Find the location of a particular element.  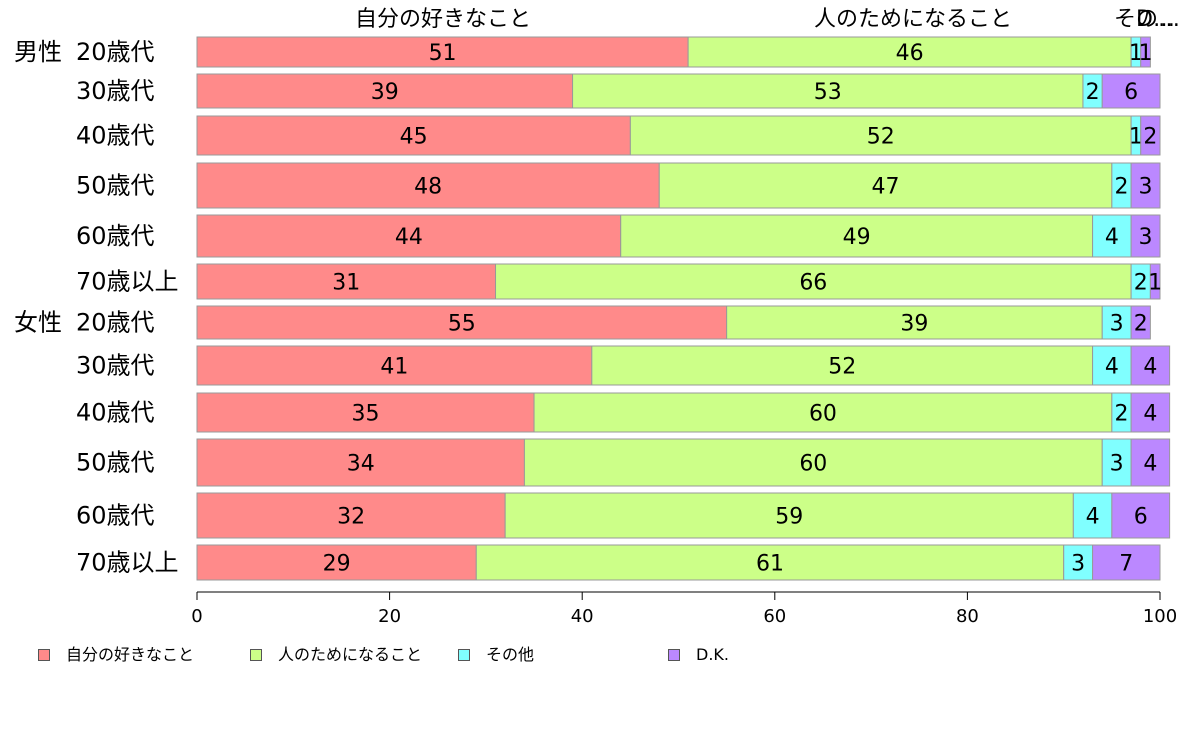

data-label: 31 is located at coordinates (346, 283).